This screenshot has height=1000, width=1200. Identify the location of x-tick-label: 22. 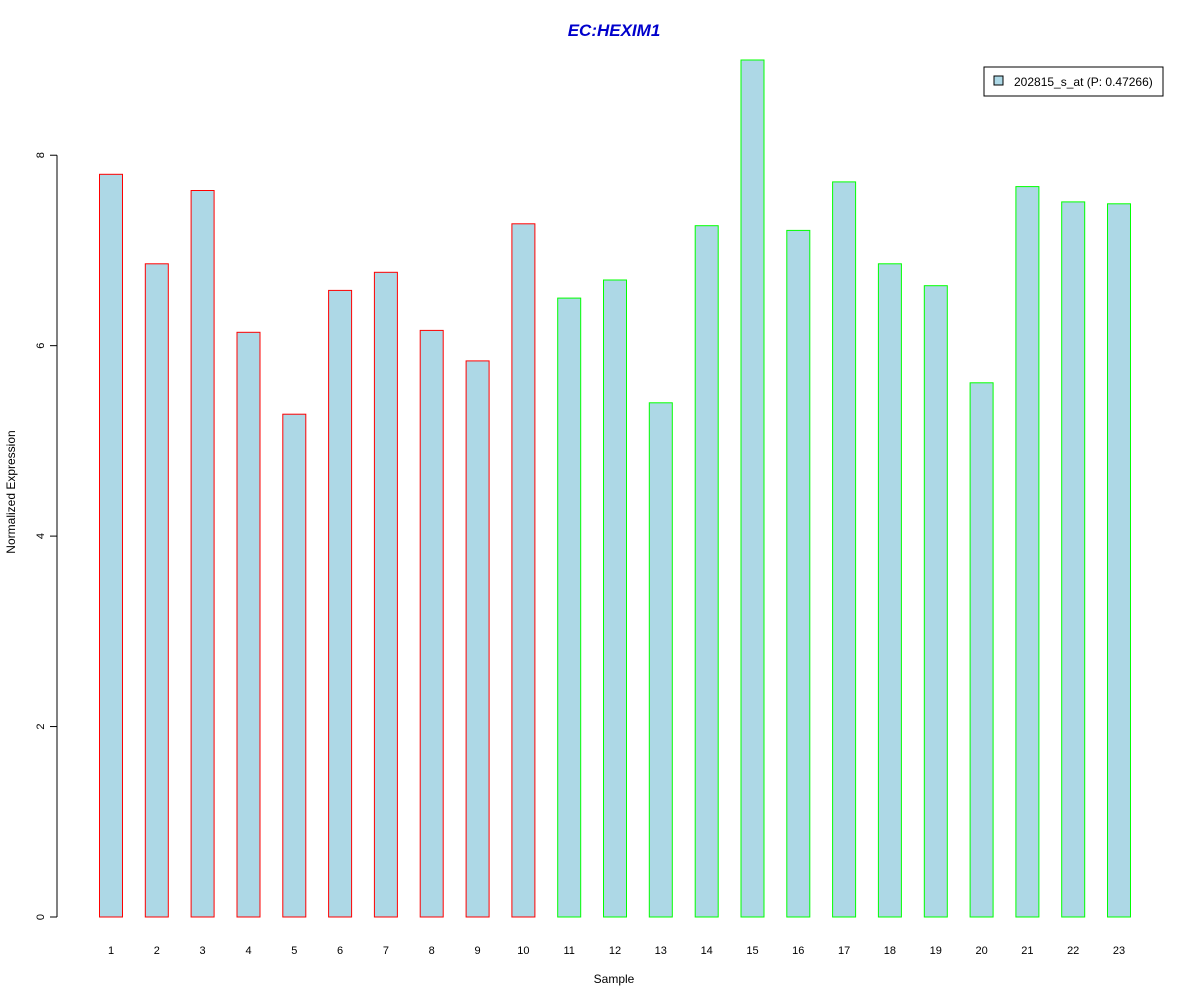
(1073, 951).